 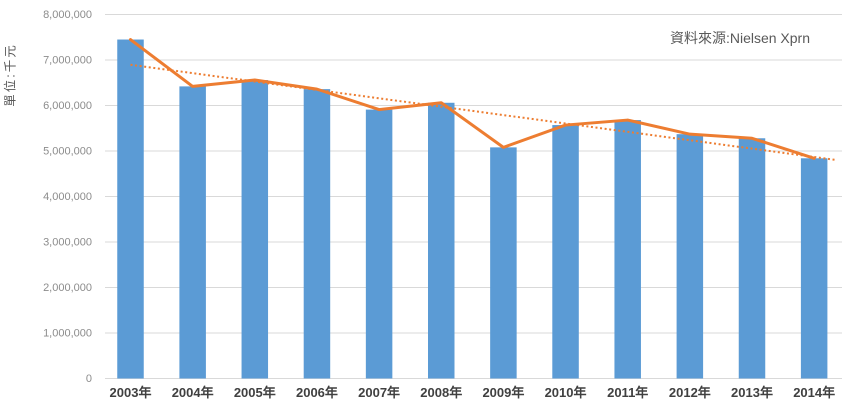 I want to click on x-tick-label: 2009年, so click(x=503, y=392).